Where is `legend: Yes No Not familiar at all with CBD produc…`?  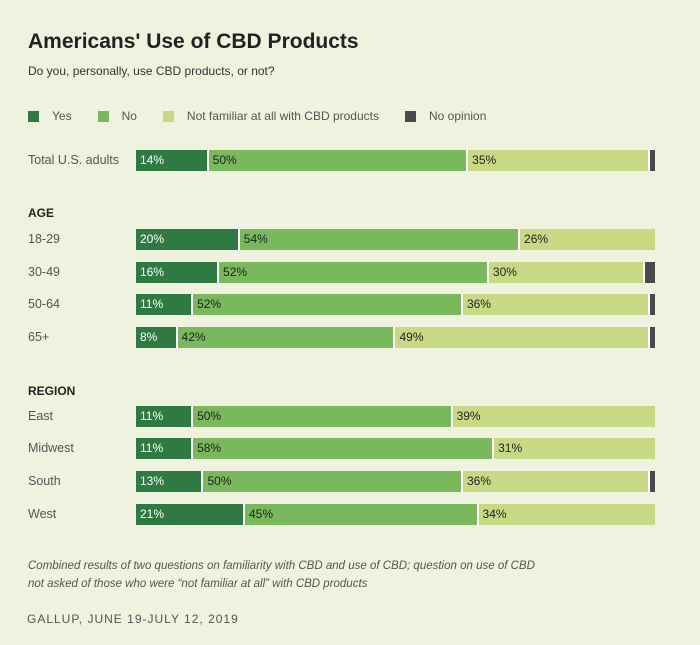 legend: Yes No Not familiar at all with CBD produc… is located at coordinates (270, 116).